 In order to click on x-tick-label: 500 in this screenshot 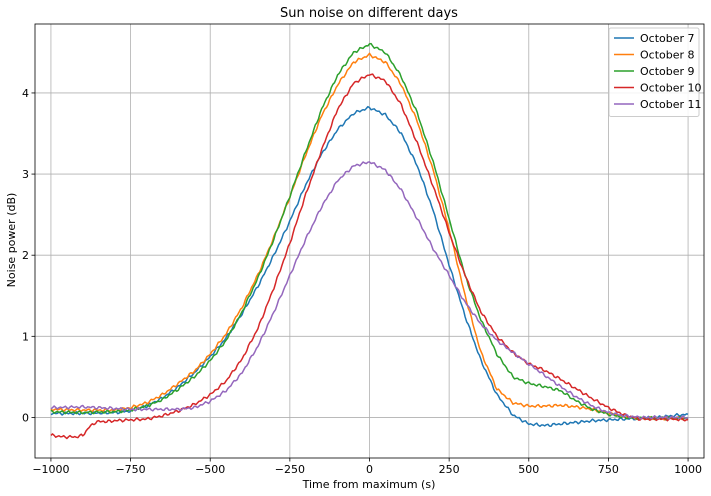, I will do `click(528, 469)`.